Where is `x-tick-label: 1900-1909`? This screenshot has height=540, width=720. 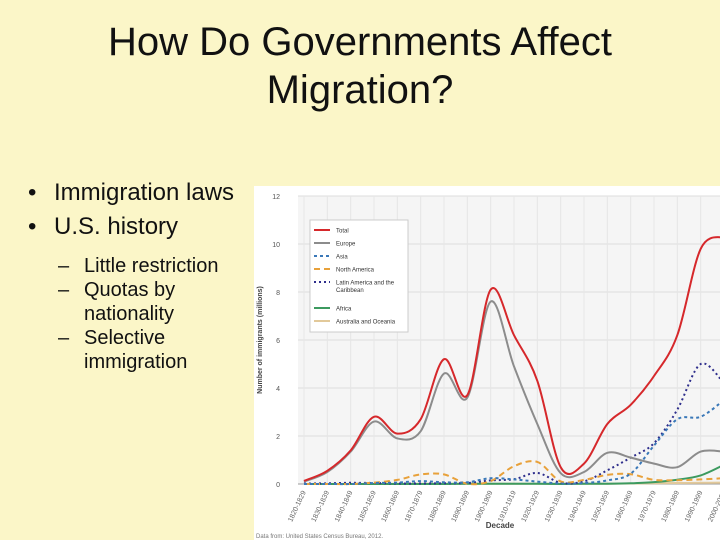 x-tick-label: 1900-1909 is located at coordinates (484, 506).